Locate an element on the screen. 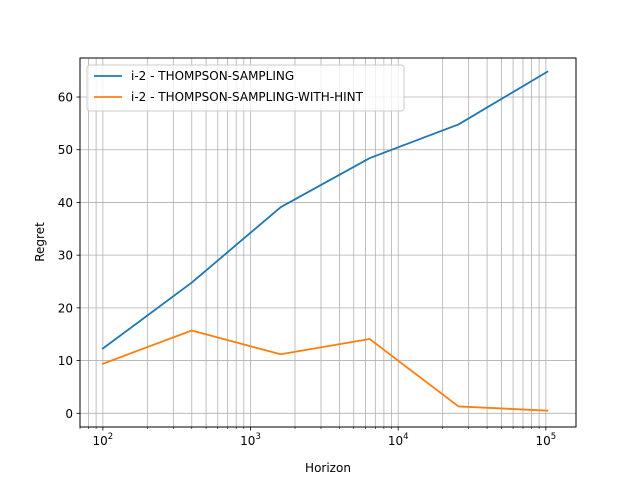 This screenshot has width=640, height=480. x-tick-label: 10³ is located at coordinates (250, 440).